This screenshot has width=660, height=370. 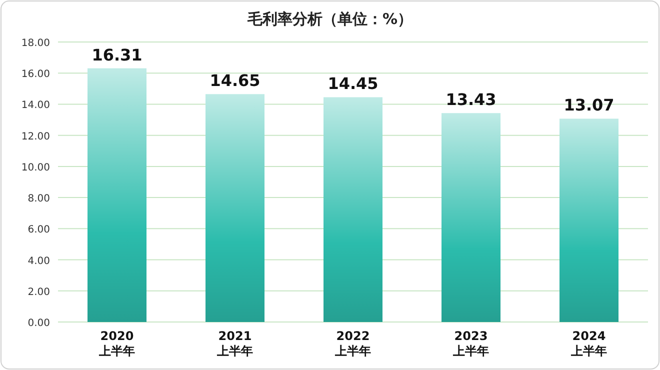 I want to click on y-tick-label: 8.00, so click(x=39, y=199).